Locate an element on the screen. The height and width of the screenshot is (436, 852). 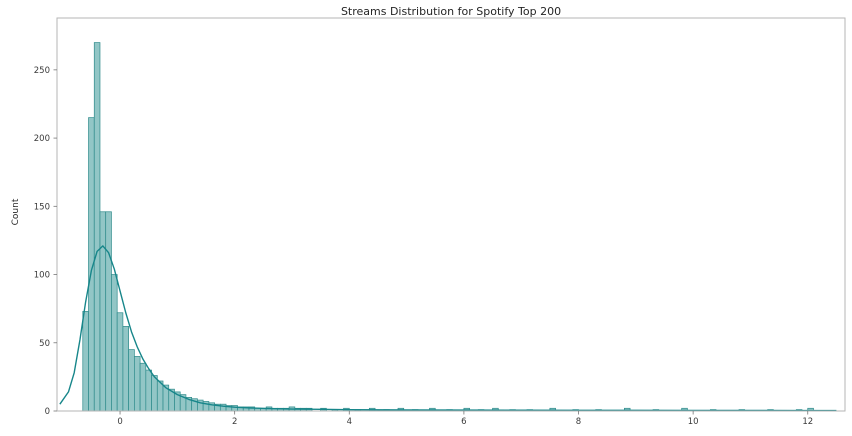
x-tick-label: 10 is located at coordinates (693, 422).